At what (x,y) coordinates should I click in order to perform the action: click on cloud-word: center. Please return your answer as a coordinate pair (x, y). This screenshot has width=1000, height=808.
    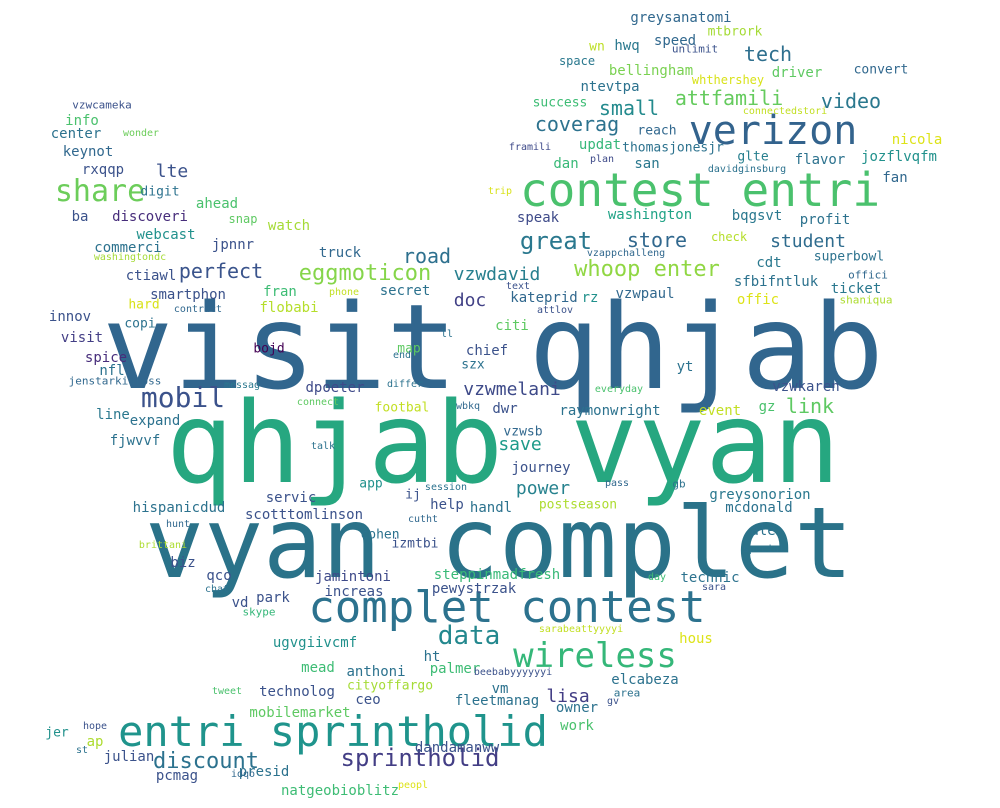
    Looking at the image, I should click on (76, 134).